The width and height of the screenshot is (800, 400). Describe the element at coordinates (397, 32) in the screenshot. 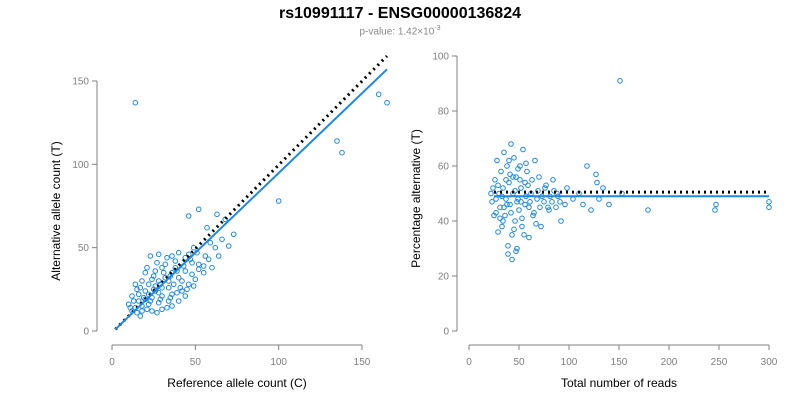

I see `p-value-text: p-value: 1.42×10` at that location.